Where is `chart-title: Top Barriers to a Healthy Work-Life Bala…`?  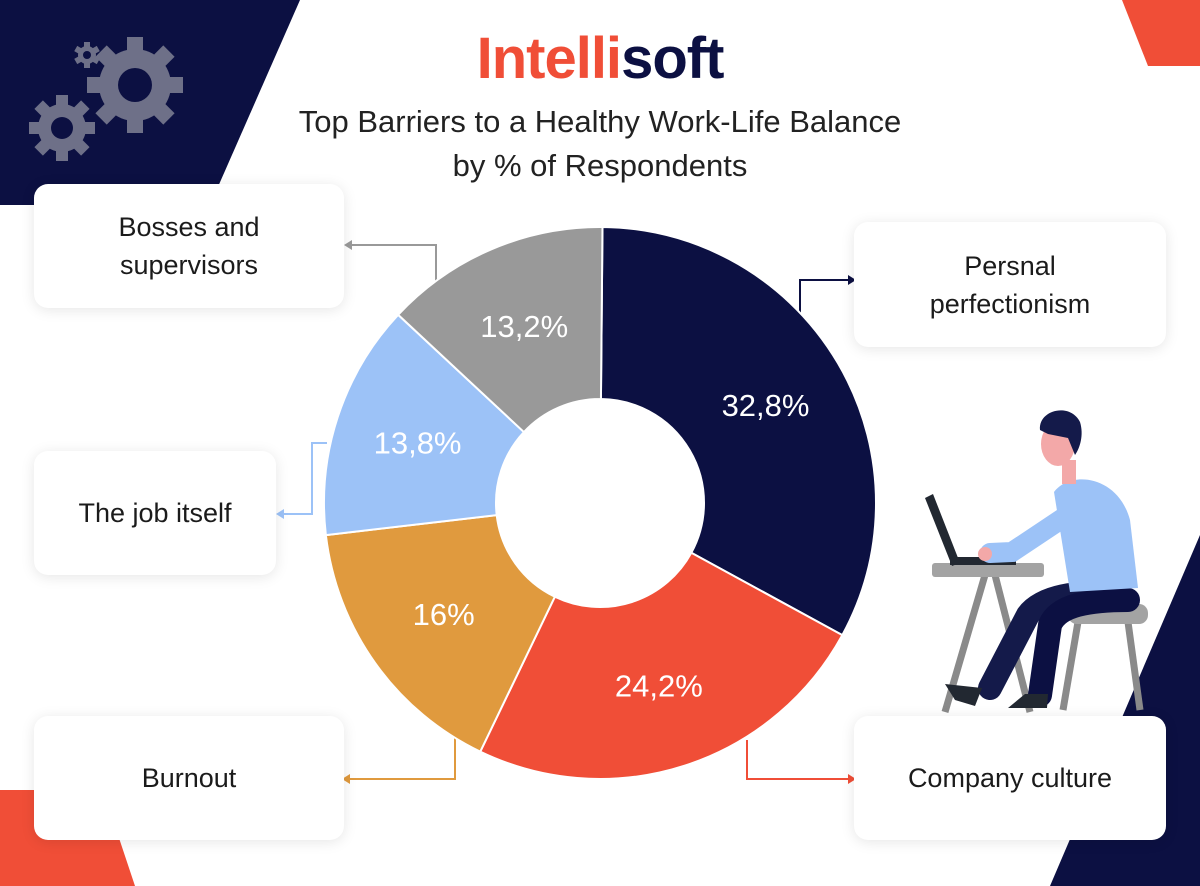 chart-title: Top Barriers to a Healthy Work-Life Bala… is located at coordinates (600, 144).